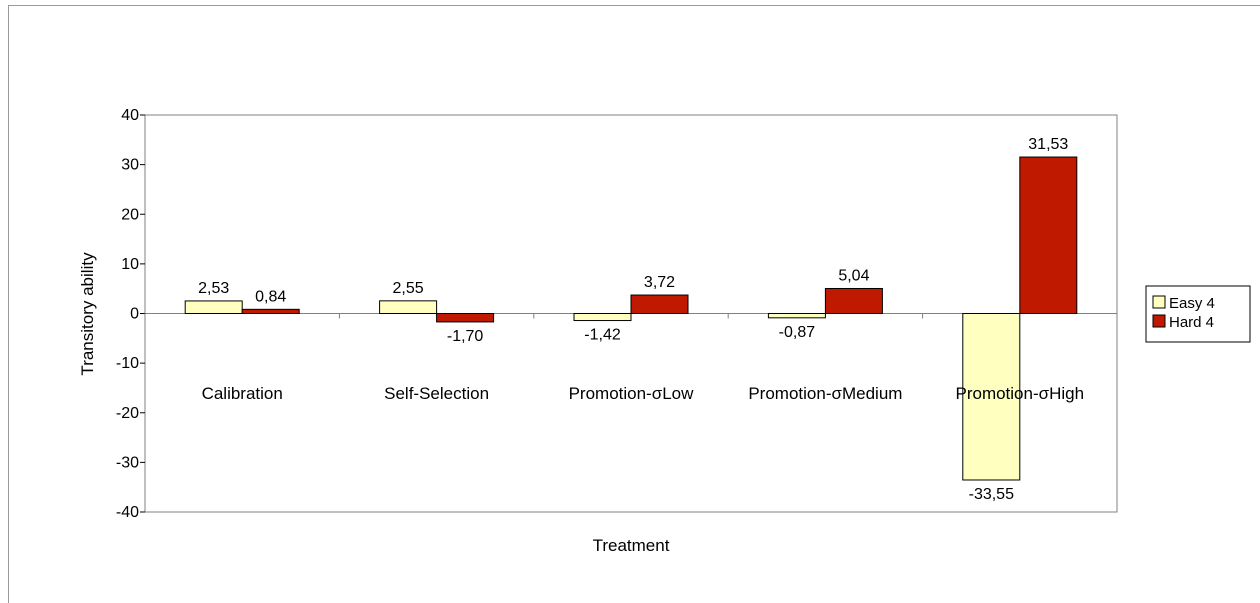 The width and height of the screenshot is (1260, 603). What do you see at coordinates (127, 512) in the screenshot?
I see `y-tick-label-0: -40` at bounding box center [127, 512].